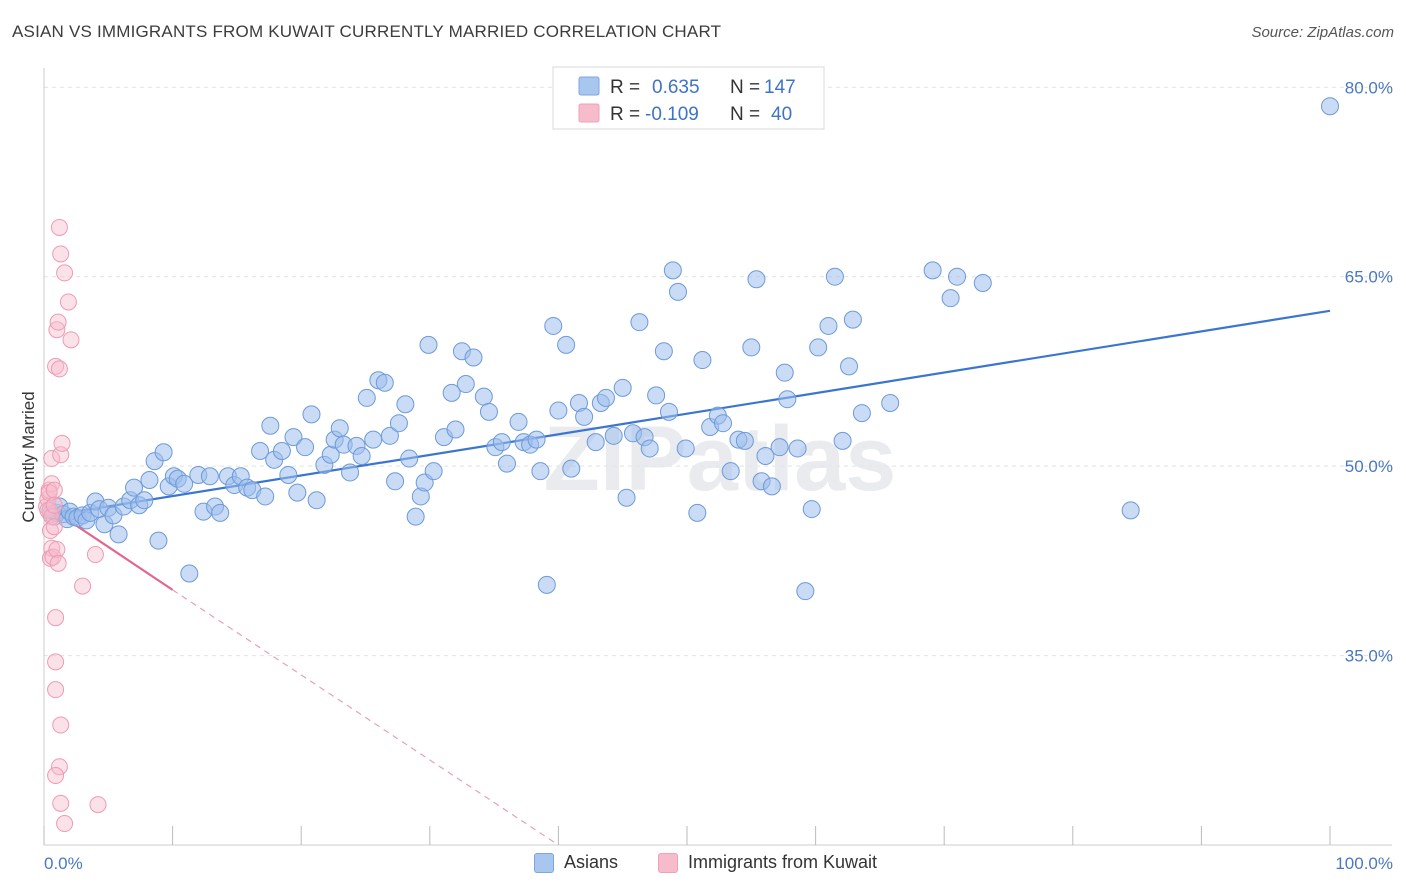  What do you see at coordinates (668, 862) in the screenshot?
I see `kuwait-swatch` at bounding box center [668, 862].